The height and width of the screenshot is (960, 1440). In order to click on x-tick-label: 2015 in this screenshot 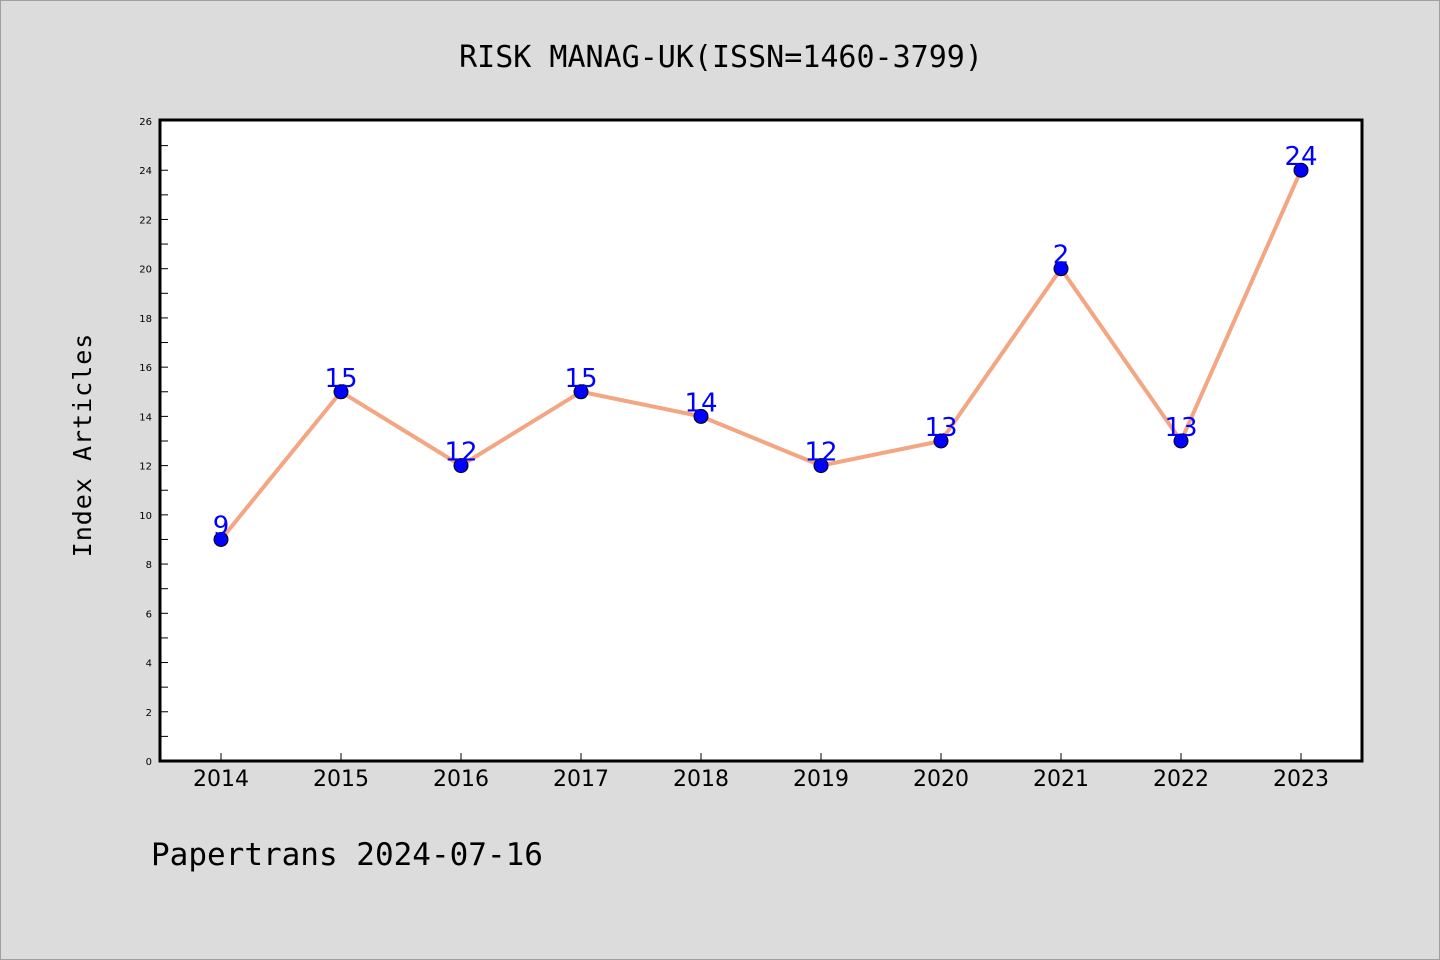, I will do `click(341, 779)`.